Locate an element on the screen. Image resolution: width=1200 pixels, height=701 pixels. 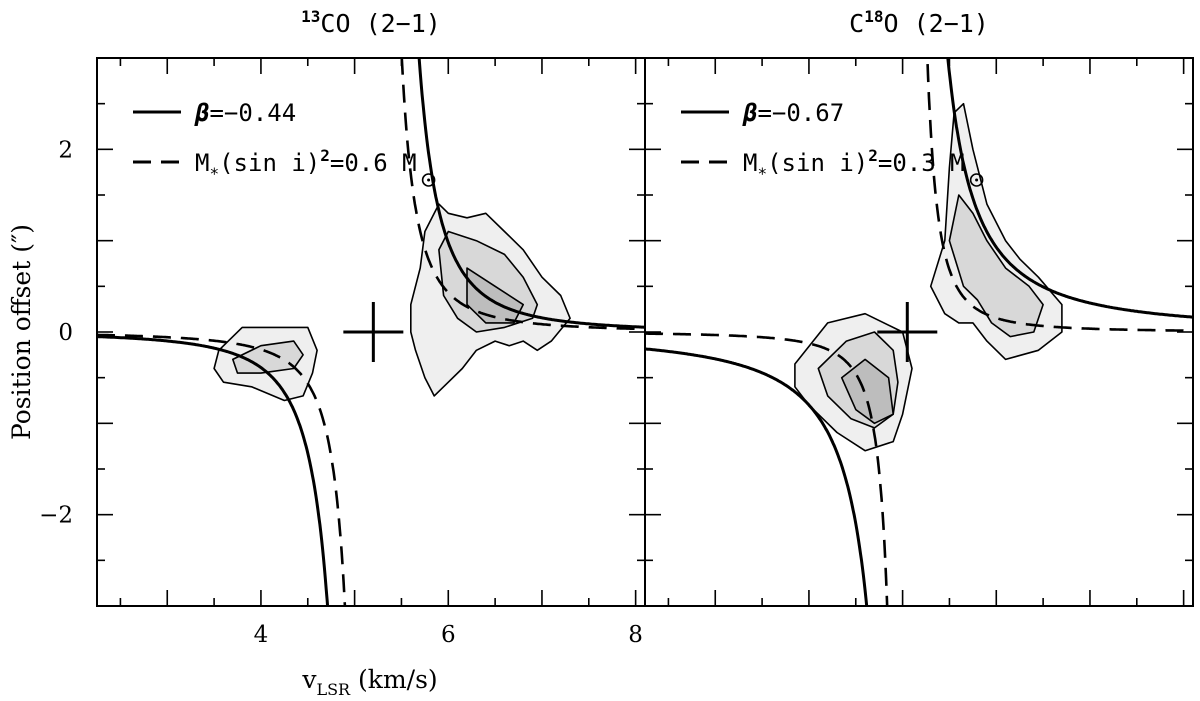
panel-title: 13CO (2−1) is located at coordinates (371, 22).